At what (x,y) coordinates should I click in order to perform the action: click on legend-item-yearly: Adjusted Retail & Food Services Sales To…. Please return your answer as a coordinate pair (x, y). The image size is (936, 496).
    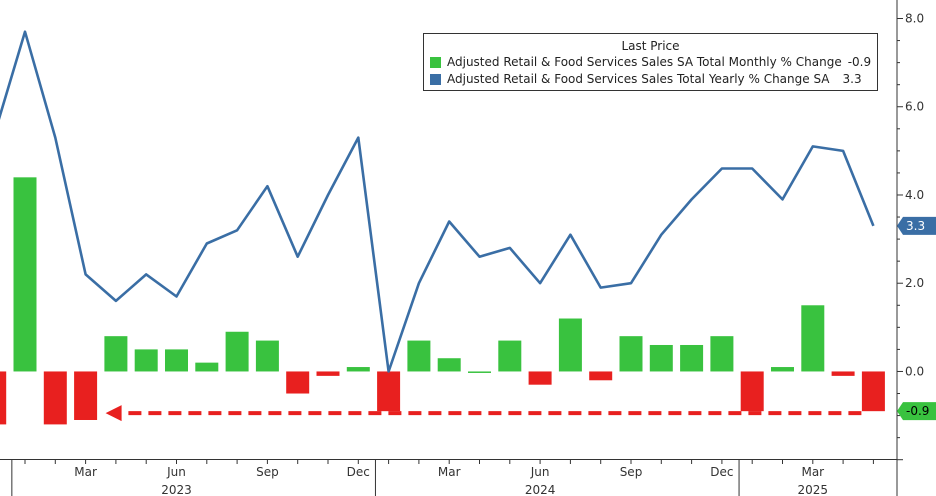
    Looking at the image, I should click on (646, 79).